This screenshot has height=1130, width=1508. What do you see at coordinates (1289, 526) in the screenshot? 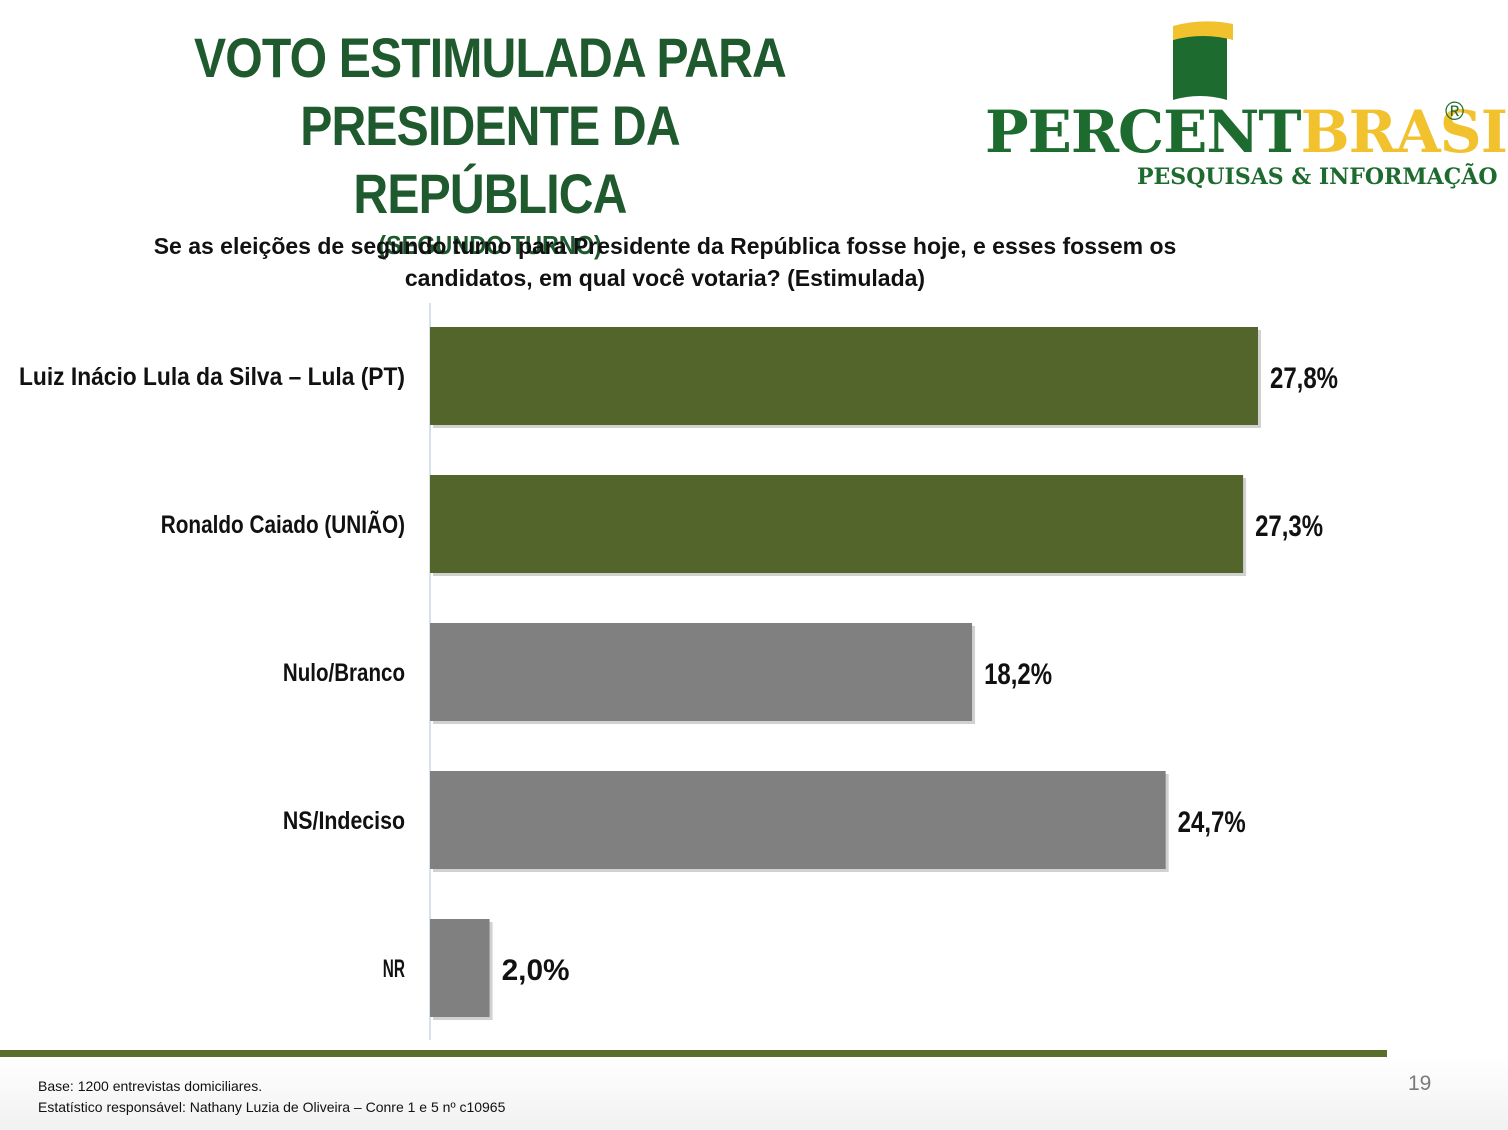
I see `data-label: 27,3%` at bounding box center [1289, 526].